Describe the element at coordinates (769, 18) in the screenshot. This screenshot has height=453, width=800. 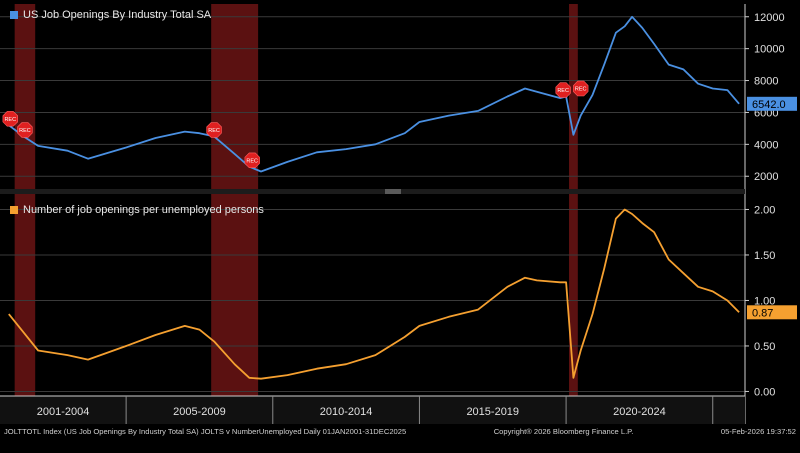
I see `y-tick-label: 12000` at that location.